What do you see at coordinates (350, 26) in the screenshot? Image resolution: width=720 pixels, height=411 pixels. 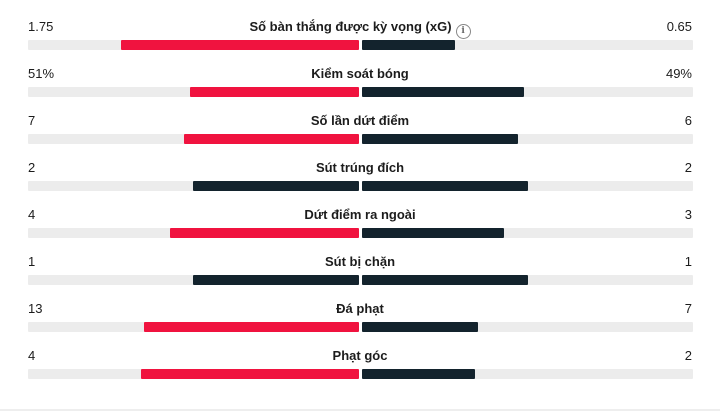 I see `stat-label-text: Số bàn thắng được kỳ vọng (xG)` at bounding box center [350, 26].